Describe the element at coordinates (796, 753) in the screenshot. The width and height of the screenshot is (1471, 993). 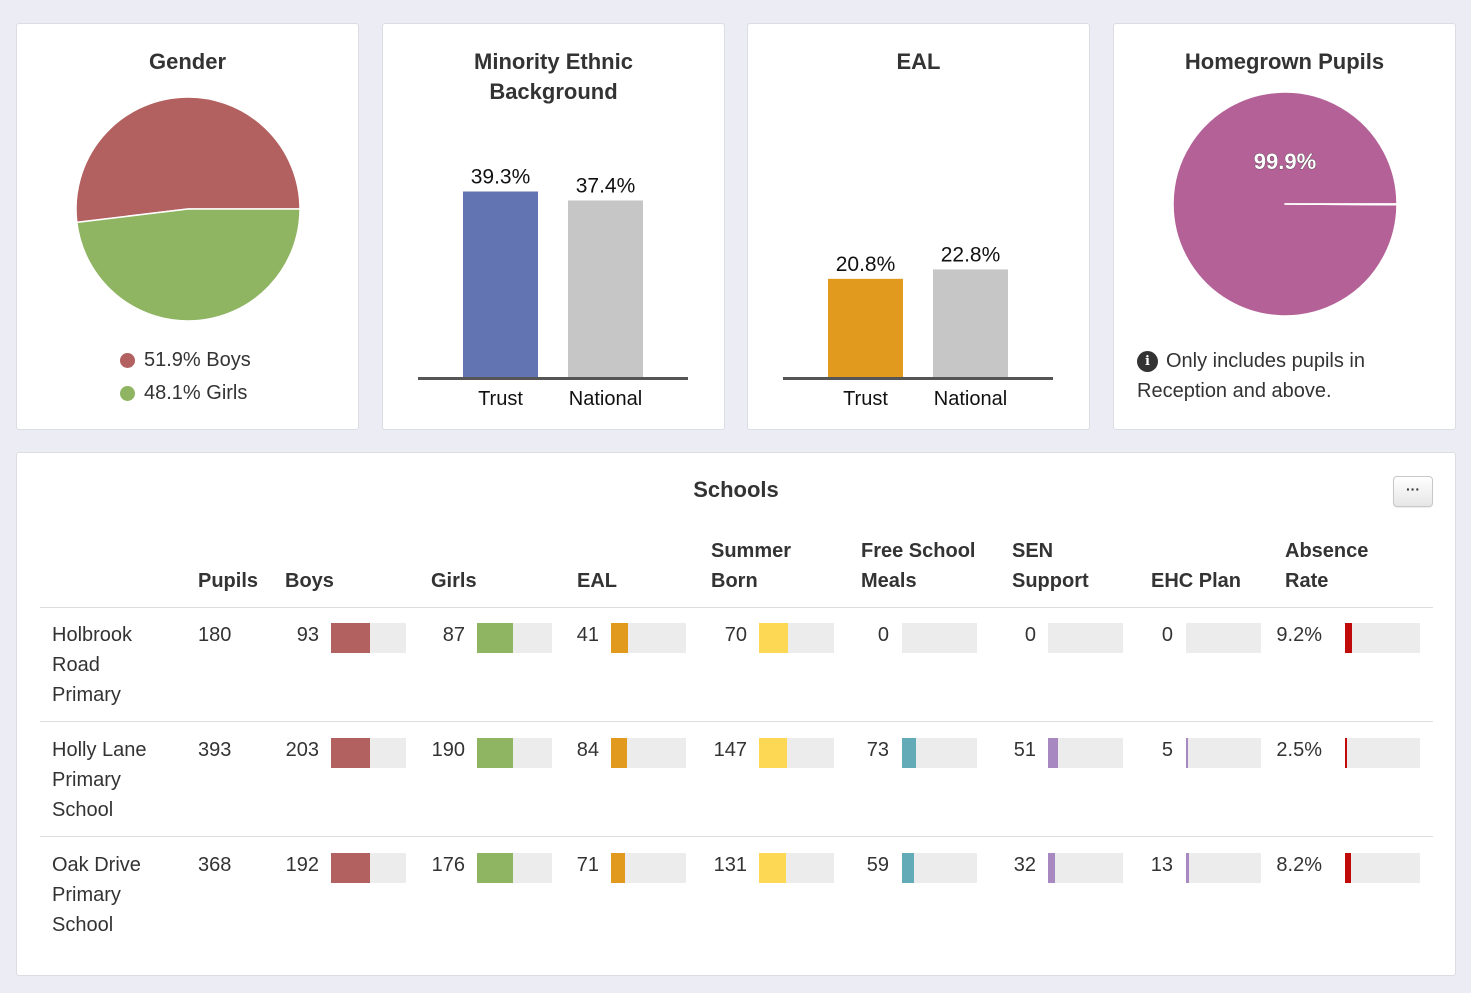
I see `summer-born-bar` at that location.